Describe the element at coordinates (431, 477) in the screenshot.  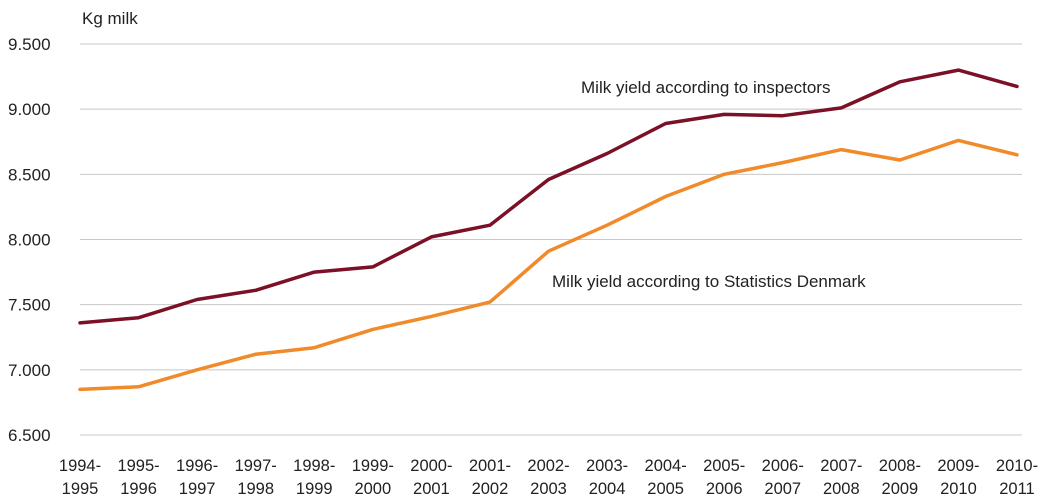
I see `x-tick-label: 2000-2001` at that location.